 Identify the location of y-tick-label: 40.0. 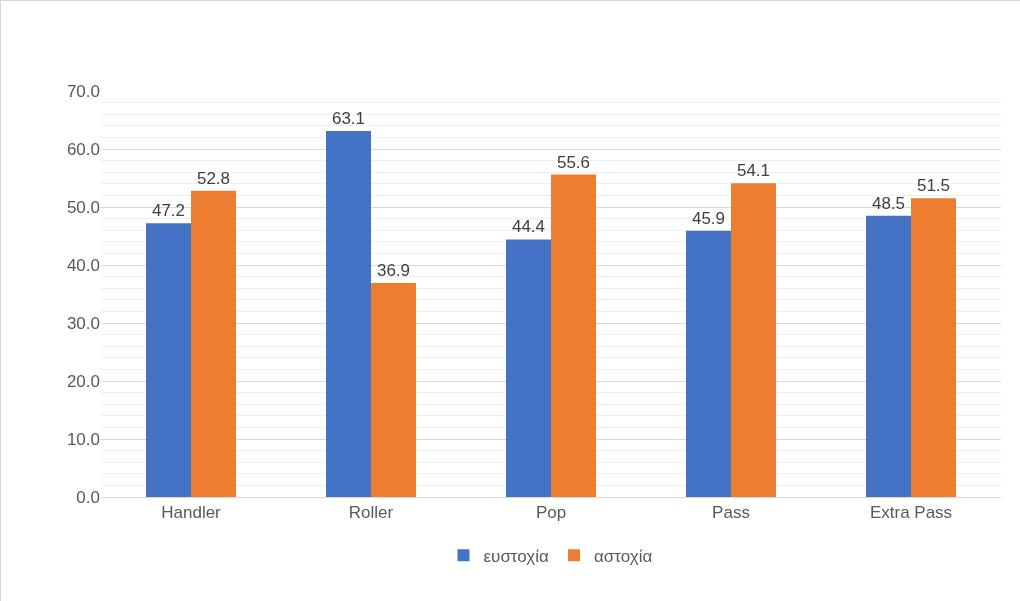
(83, 265).